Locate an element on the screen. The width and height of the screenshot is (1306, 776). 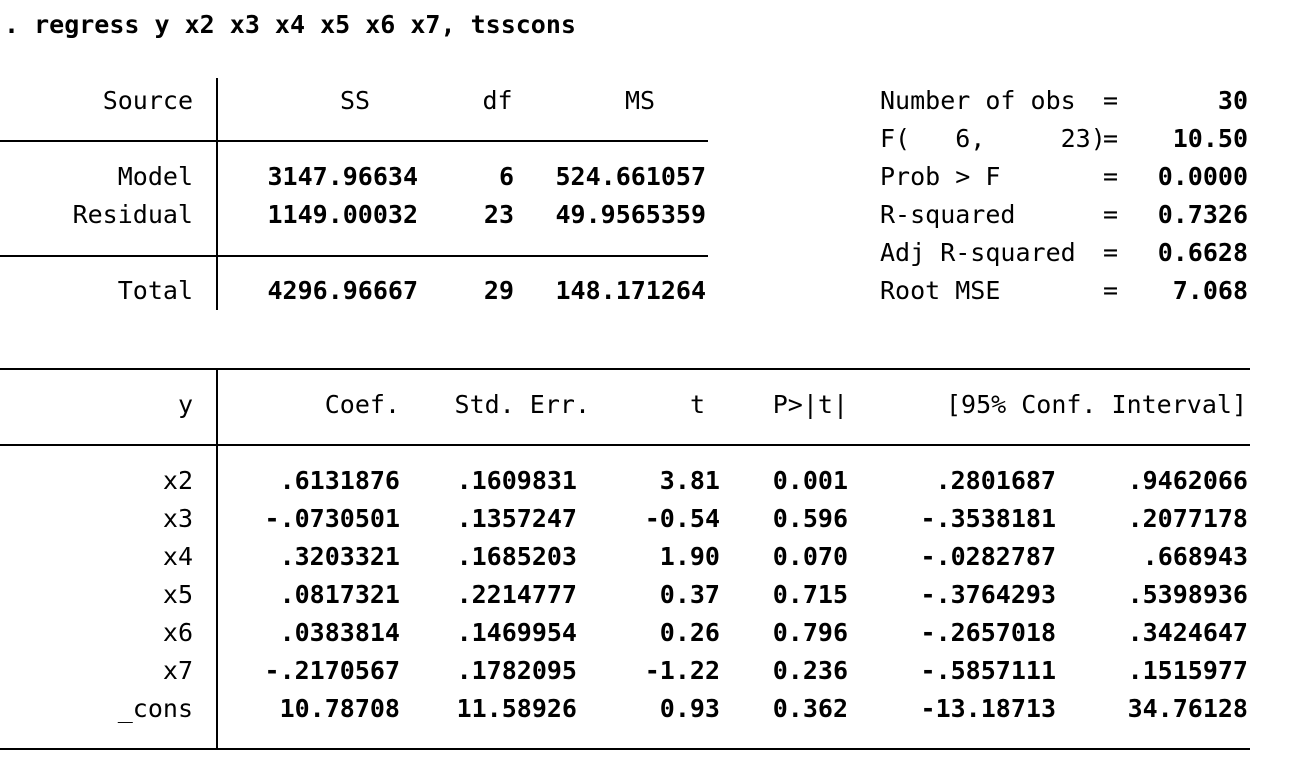
anova-header-ms: MS is located at coordinates (640, 100).